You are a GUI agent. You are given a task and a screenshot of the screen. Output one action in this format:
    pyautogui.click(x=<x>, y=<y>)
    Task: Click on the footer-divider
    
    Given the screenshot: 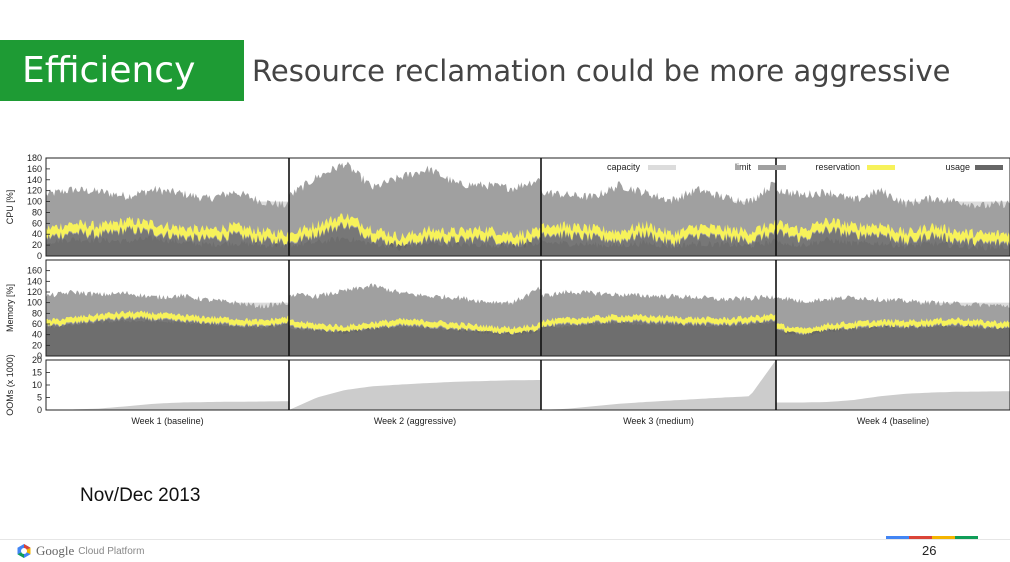 What is the action you would take?
    pyautogui.click(x=505, y=539)
    